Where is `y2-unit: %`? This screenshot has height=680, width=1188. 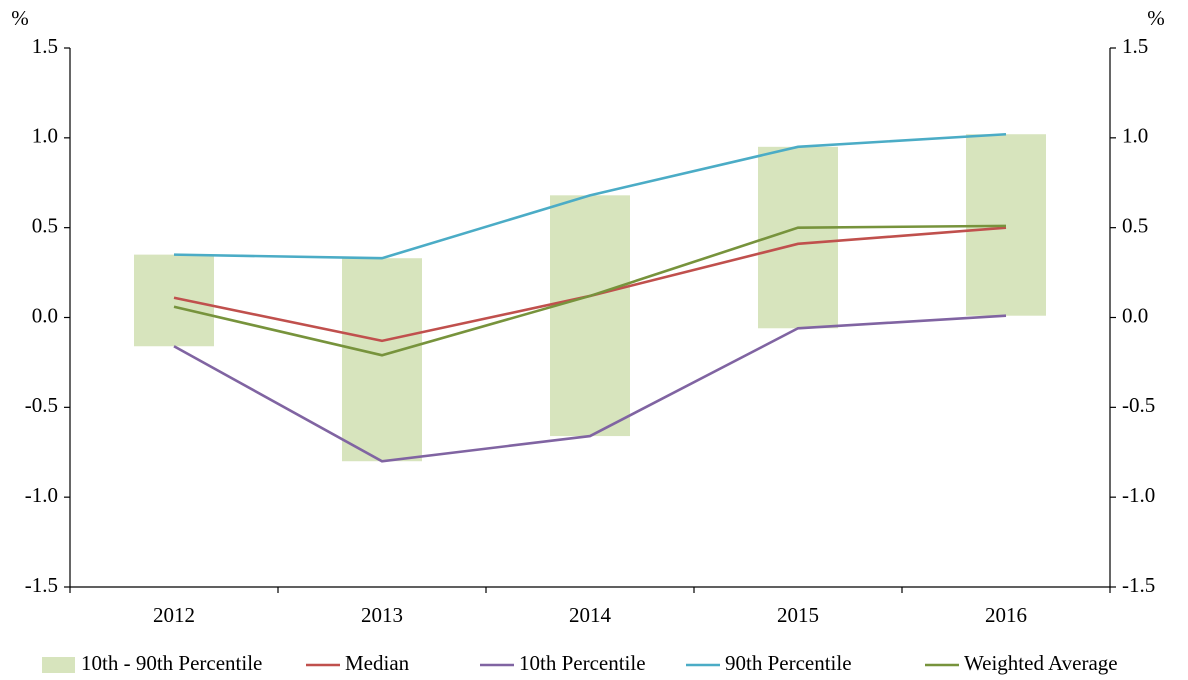
y2-unit: % is located at coordinates (1156, 18).